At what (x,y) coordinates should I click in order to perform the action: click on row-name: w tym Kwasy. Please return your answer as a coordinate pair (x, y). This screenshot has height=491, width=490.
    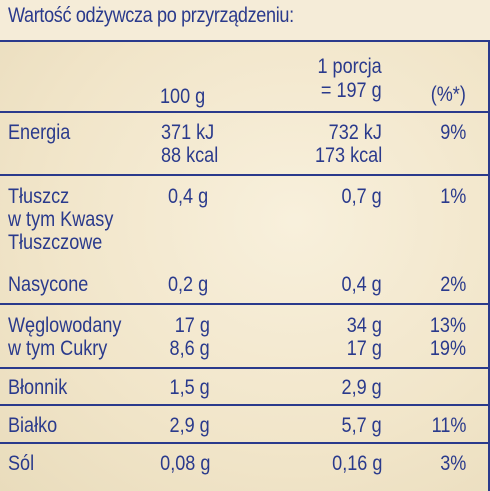
    Looking at the image, I should click on (61, 219).